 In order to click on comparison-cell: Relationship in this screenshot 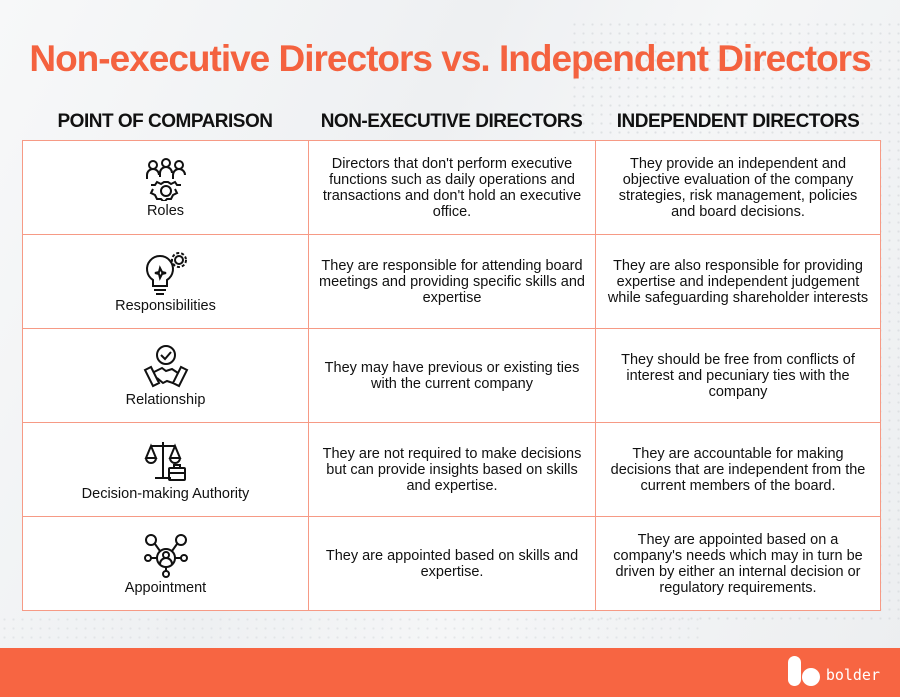, I will do `click(165, 375)`.